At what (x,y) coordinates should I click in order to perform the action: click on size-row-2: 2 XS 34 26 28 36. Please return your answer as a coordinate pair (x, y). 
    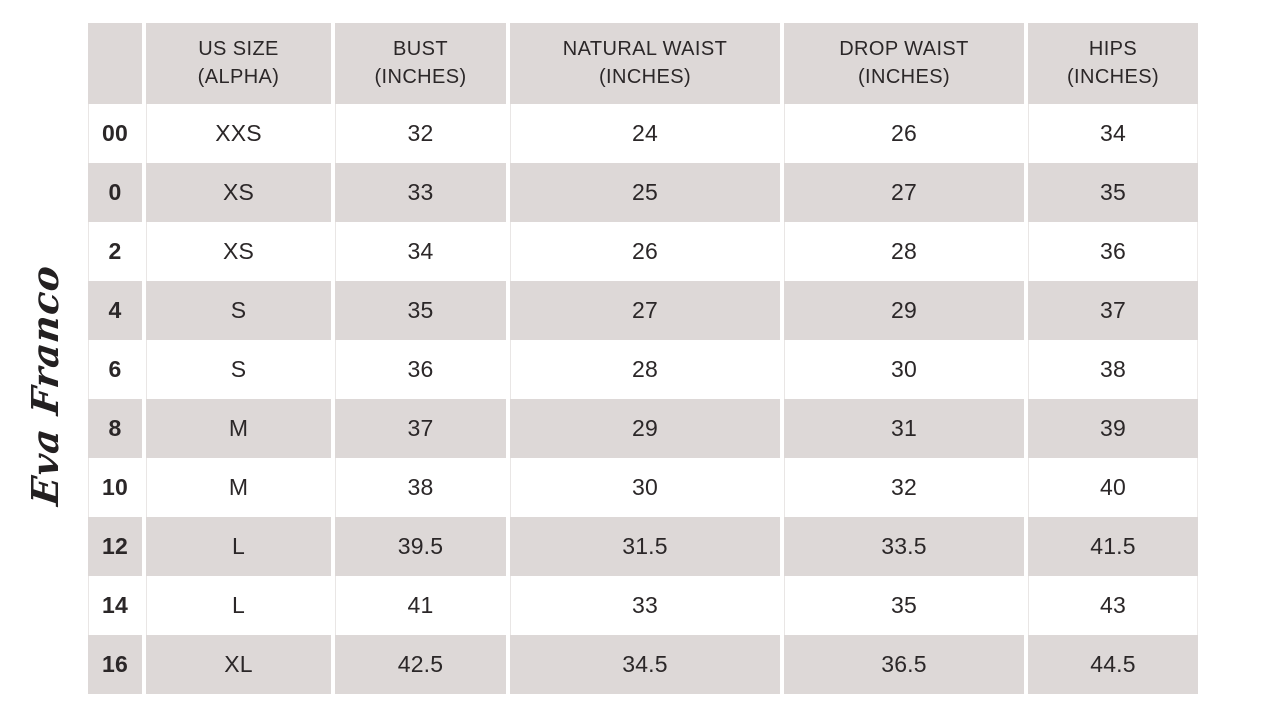
    Looking at the image, I should click on (643, 251).